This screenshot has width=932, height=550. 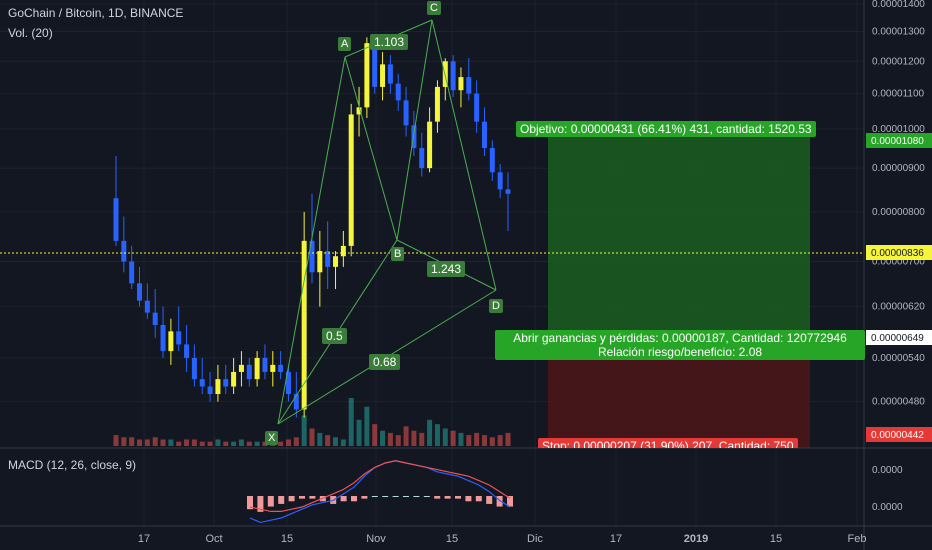 What do you see at coordinates (898, 358) in the screenshot?
I see `price-tick: 0.00000540` at bounding box center [898, 358].